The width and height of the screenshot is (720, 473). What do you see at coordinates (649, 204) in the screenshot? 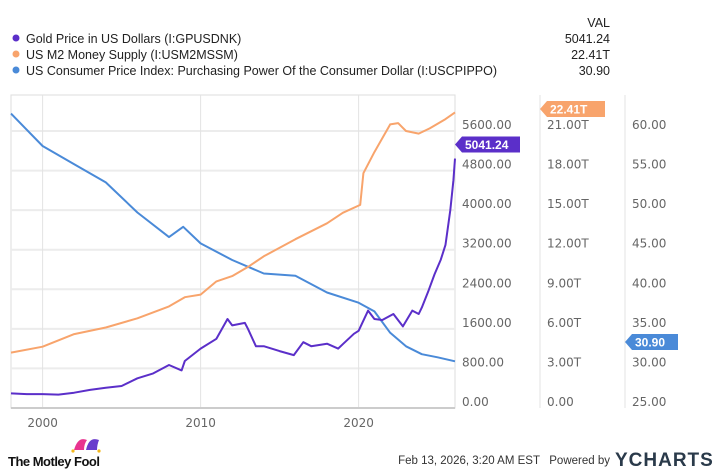
I see `cpi-axis-tick-label: 50.00` at bounding box center [649, 204].